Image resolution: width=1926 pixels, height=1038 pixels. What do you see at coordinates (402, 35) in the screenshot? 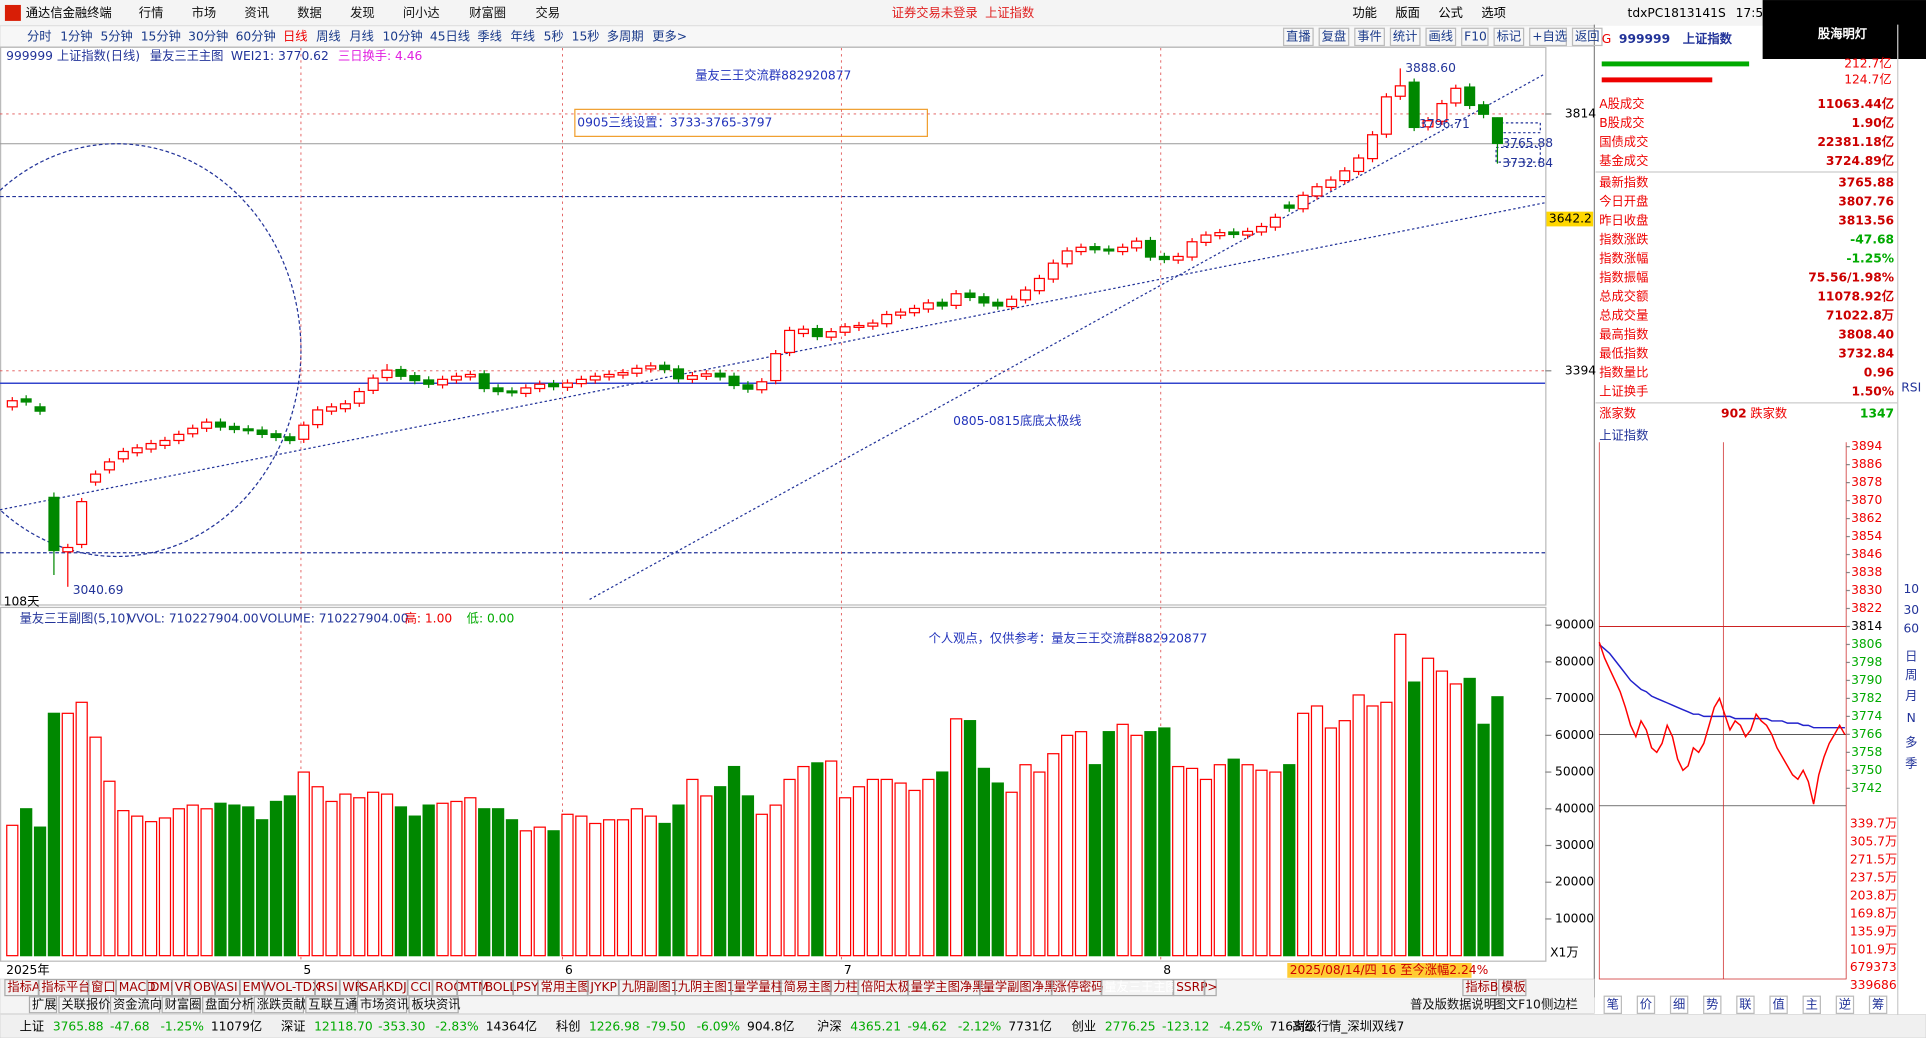
I see `period-tab: 10分钟` at bounding box center [402, 35].